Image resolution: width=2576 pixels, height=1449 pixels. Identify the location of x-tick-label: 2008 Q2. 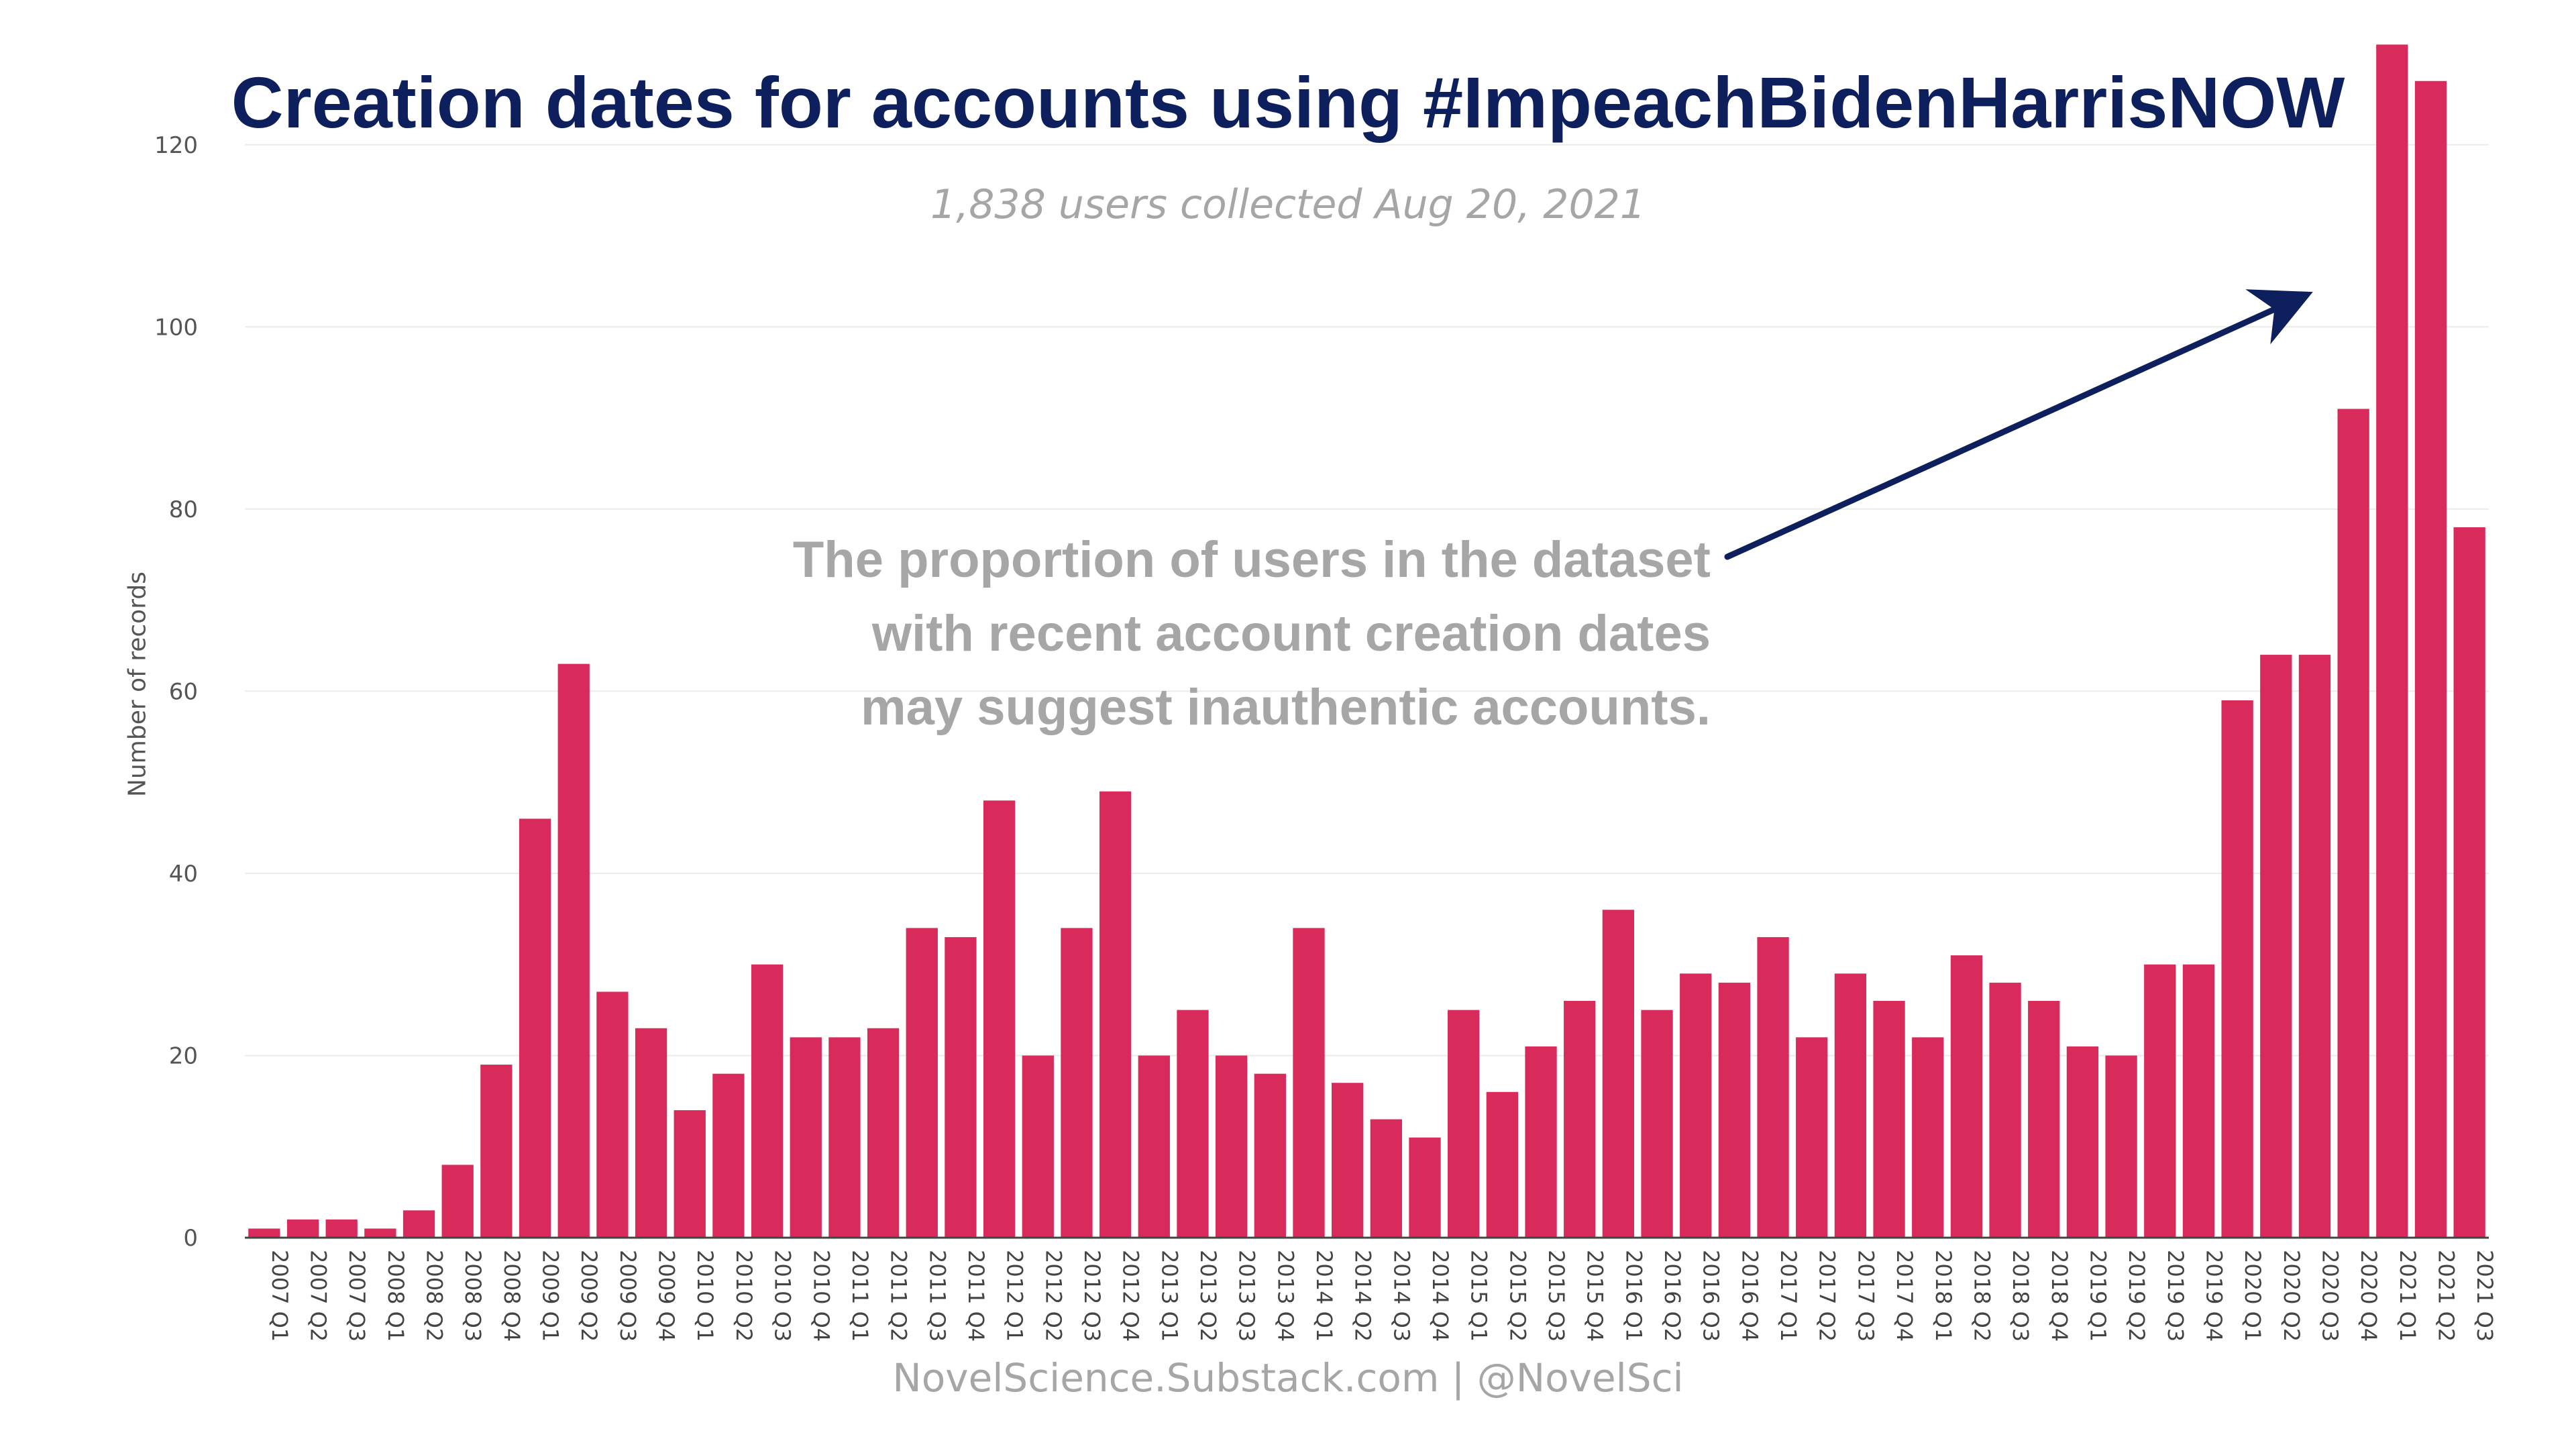
(434, 1296).